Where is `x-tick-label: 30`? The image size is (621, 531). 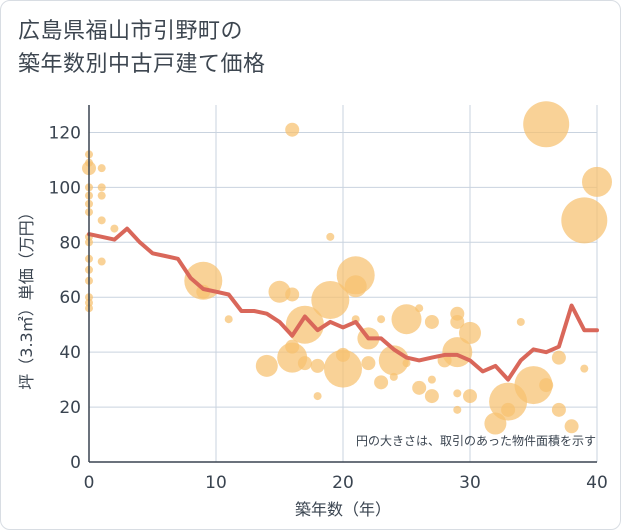 x-tick-label: 30 is located at coordinates (470, 483).